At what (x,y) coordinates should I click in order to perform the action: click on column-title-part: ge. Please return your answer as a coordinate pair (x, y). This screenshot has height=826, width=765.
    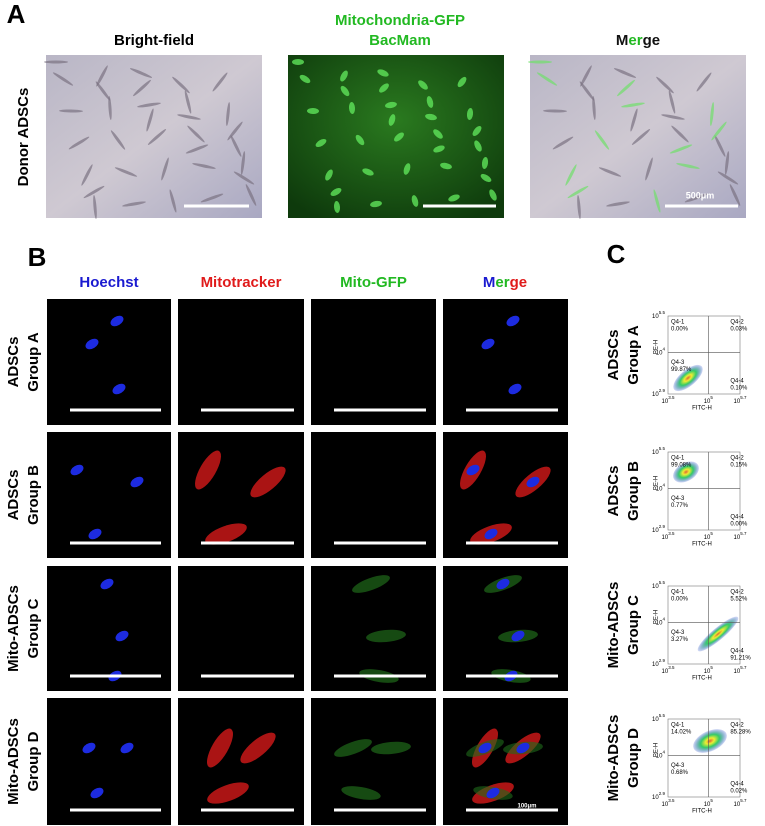
    Looking at the image, I should click on (652, 40).